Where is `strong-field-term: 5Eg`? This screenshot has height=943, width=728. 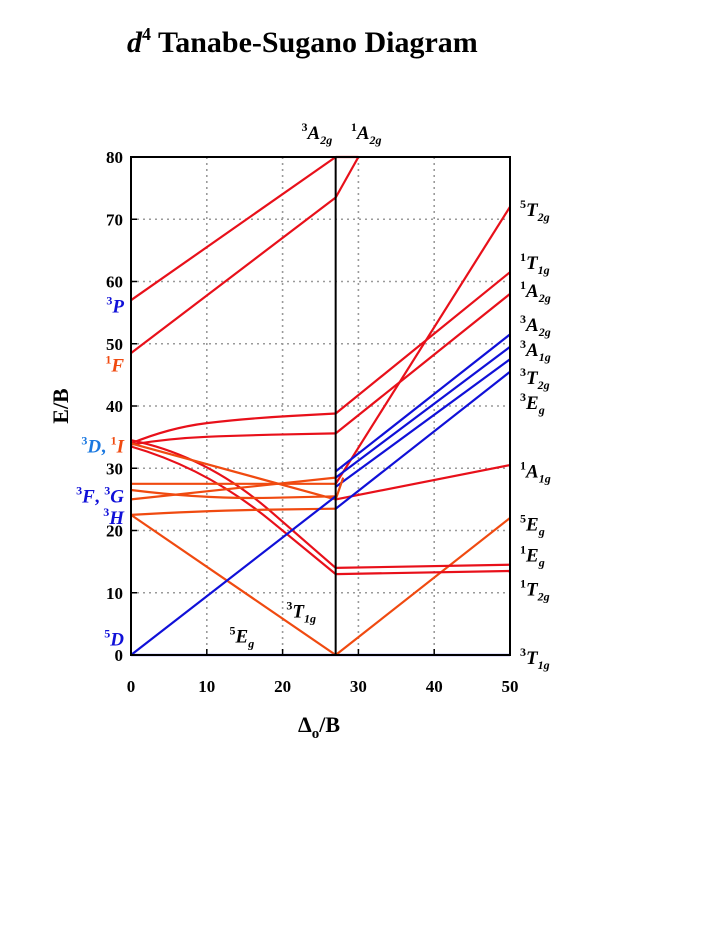
strong-field-term: 5Eg is located at coordinates (532, 524).